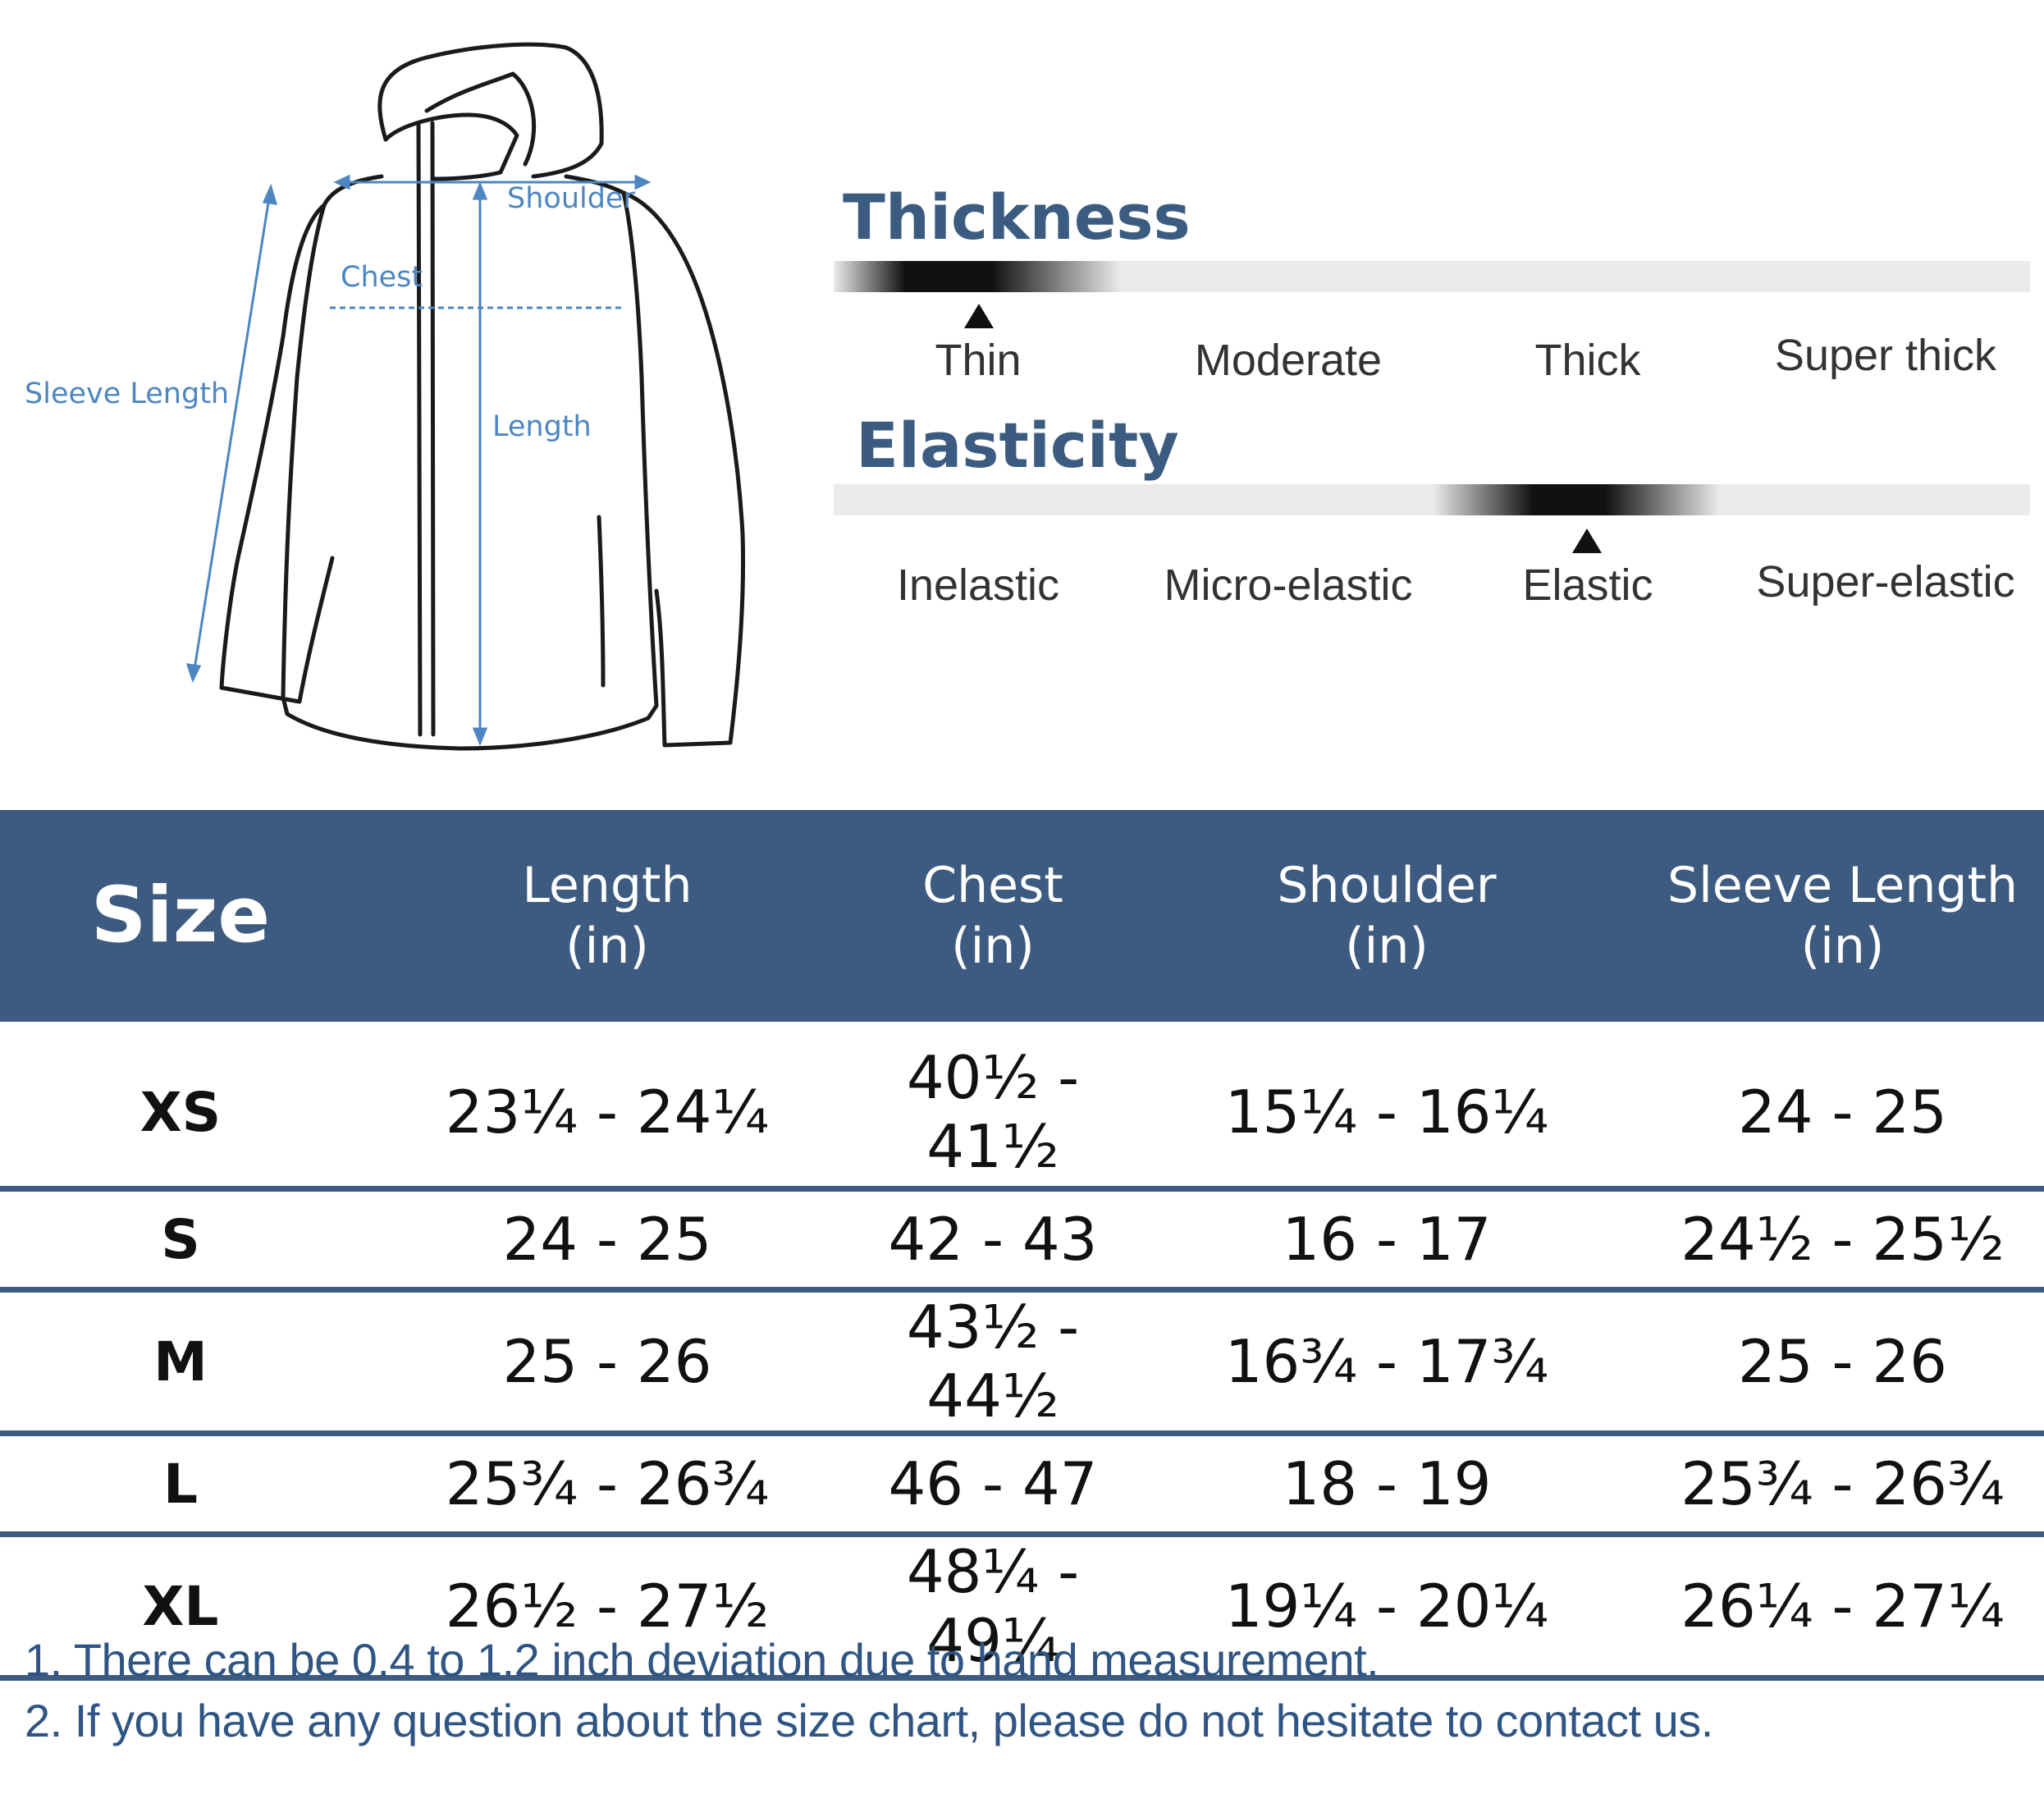 This screenshot has height=1817, width=2044. I want to click on sleeve-cell: 26¼ - 27¼, so click(1842, 1607).